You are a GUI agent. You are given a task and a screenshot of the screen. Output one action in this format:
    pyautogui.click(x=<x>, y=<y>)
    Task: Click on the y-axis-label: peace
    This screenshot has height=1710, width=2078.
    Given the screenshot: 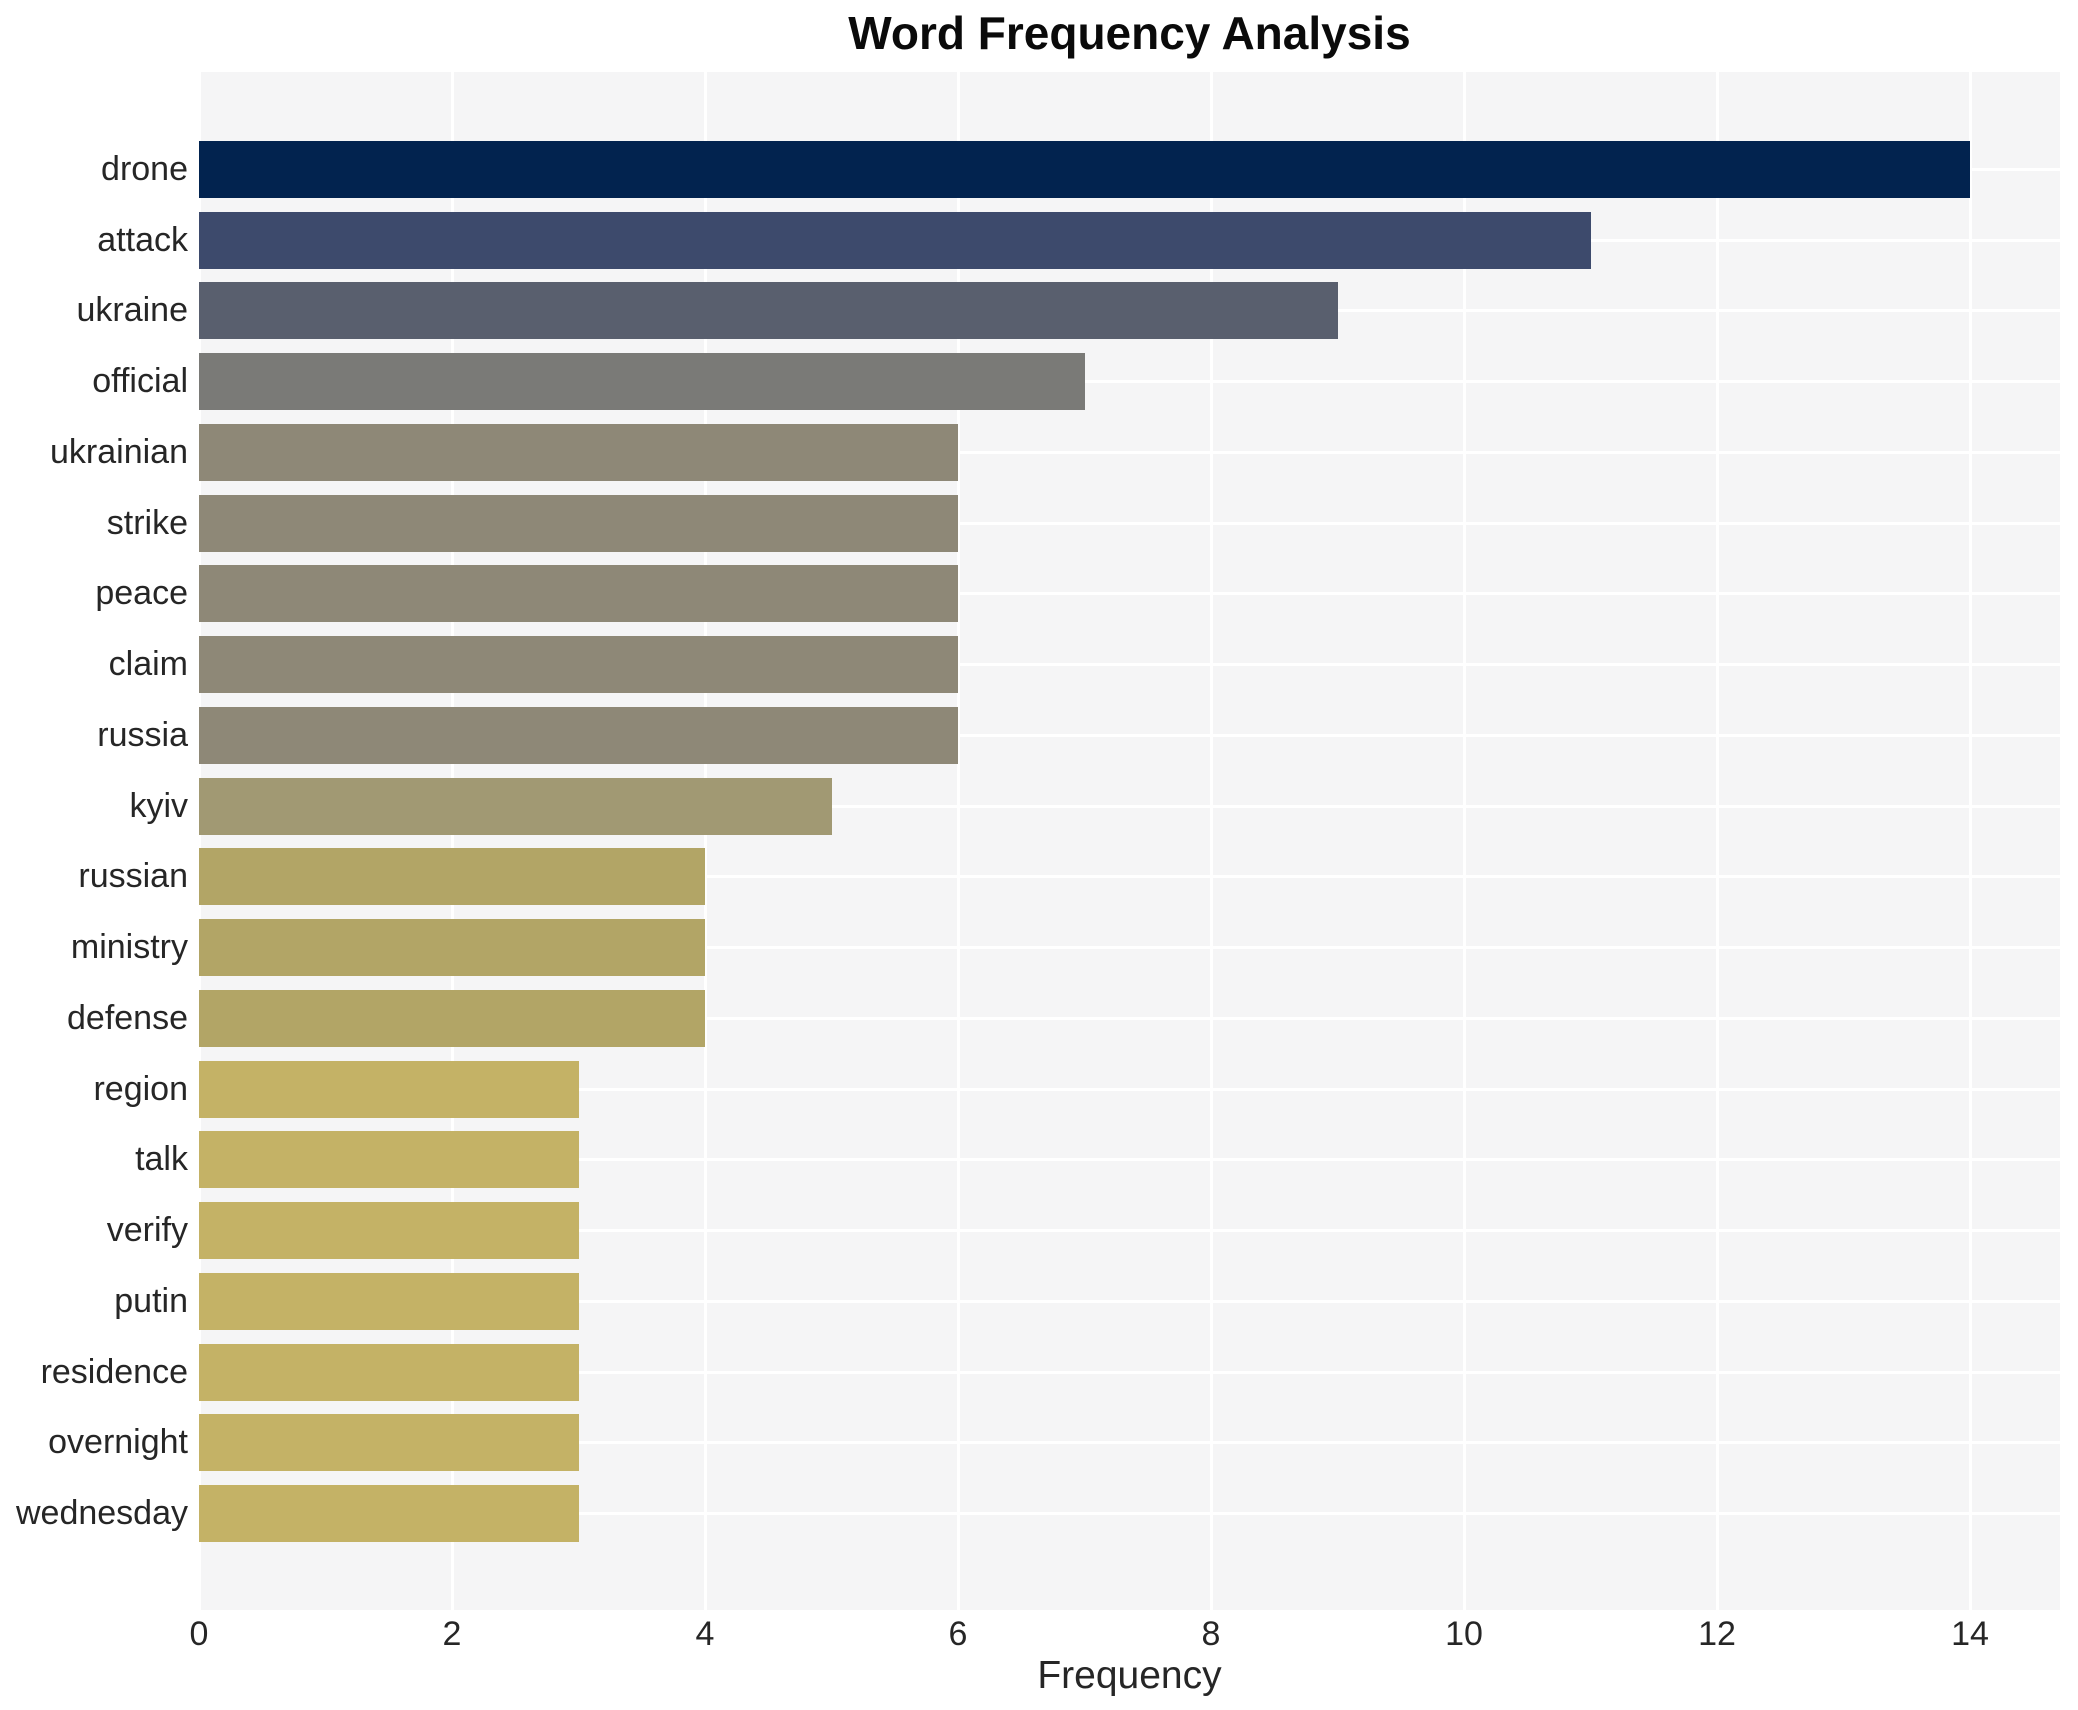 What is the action you would take?
    pyautogui.click(x=141, y=593)
    